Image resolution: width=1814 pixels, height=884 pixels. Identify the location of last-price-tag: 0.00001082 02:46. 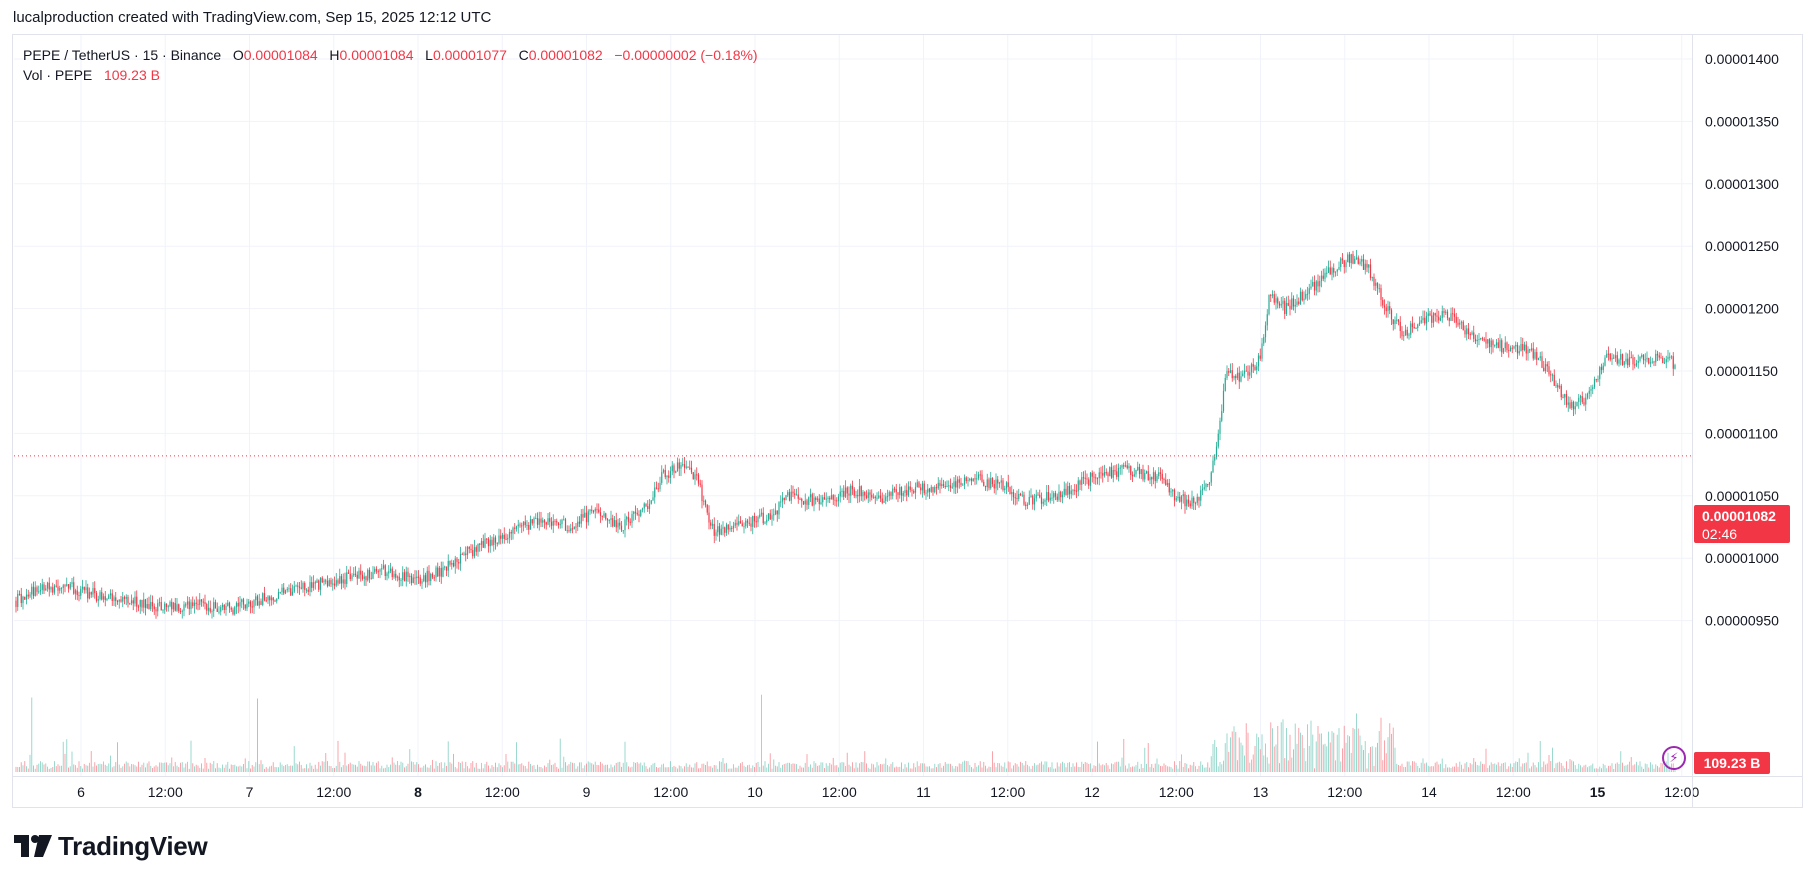
(1742, 524).